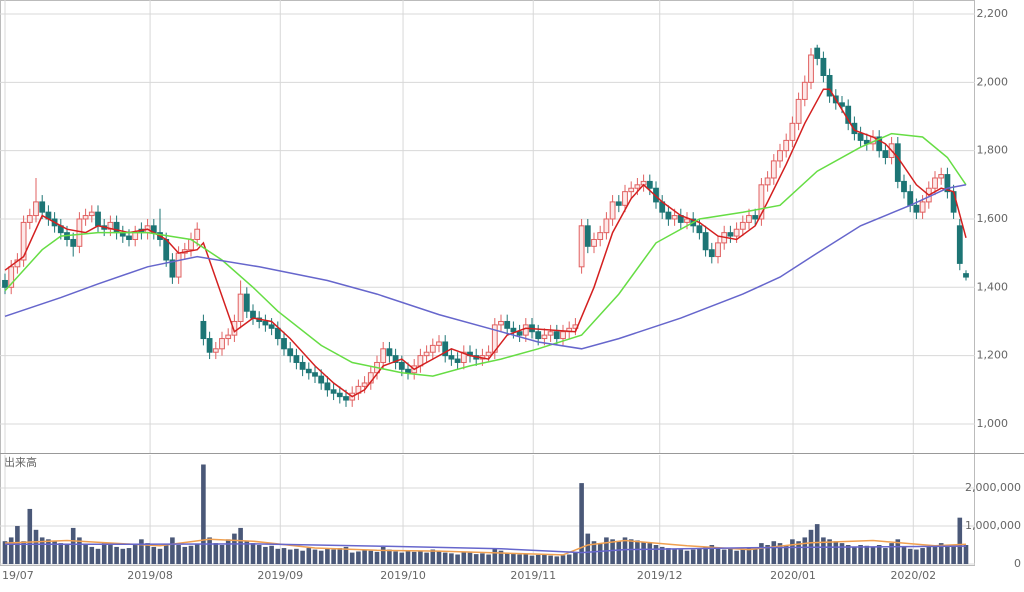 The width and height of the screenshot is (1024, 592). What do you see at coordinates (993, 81) in the screenshot?
I see `y-tick-label: 2,000` at bounding box center [993, 81].